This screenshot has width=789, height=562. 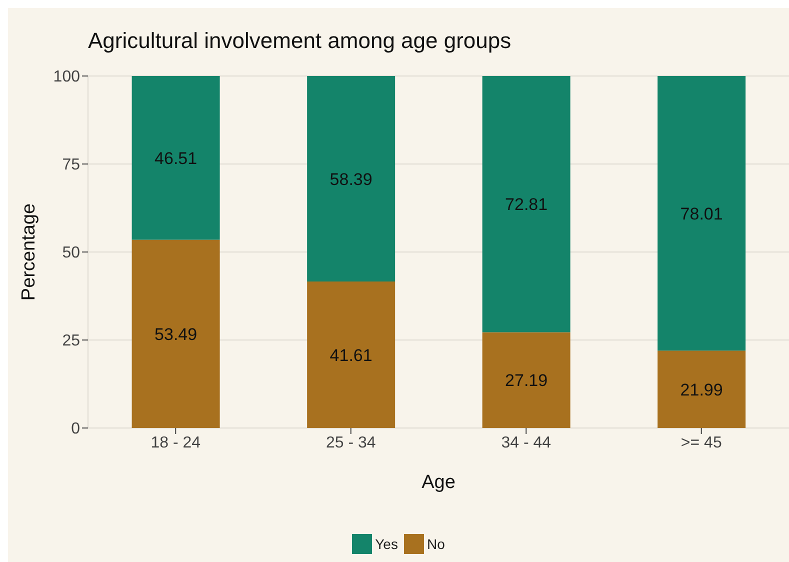 I want to click on data-label: 72.81, so click(x=526, y=204).